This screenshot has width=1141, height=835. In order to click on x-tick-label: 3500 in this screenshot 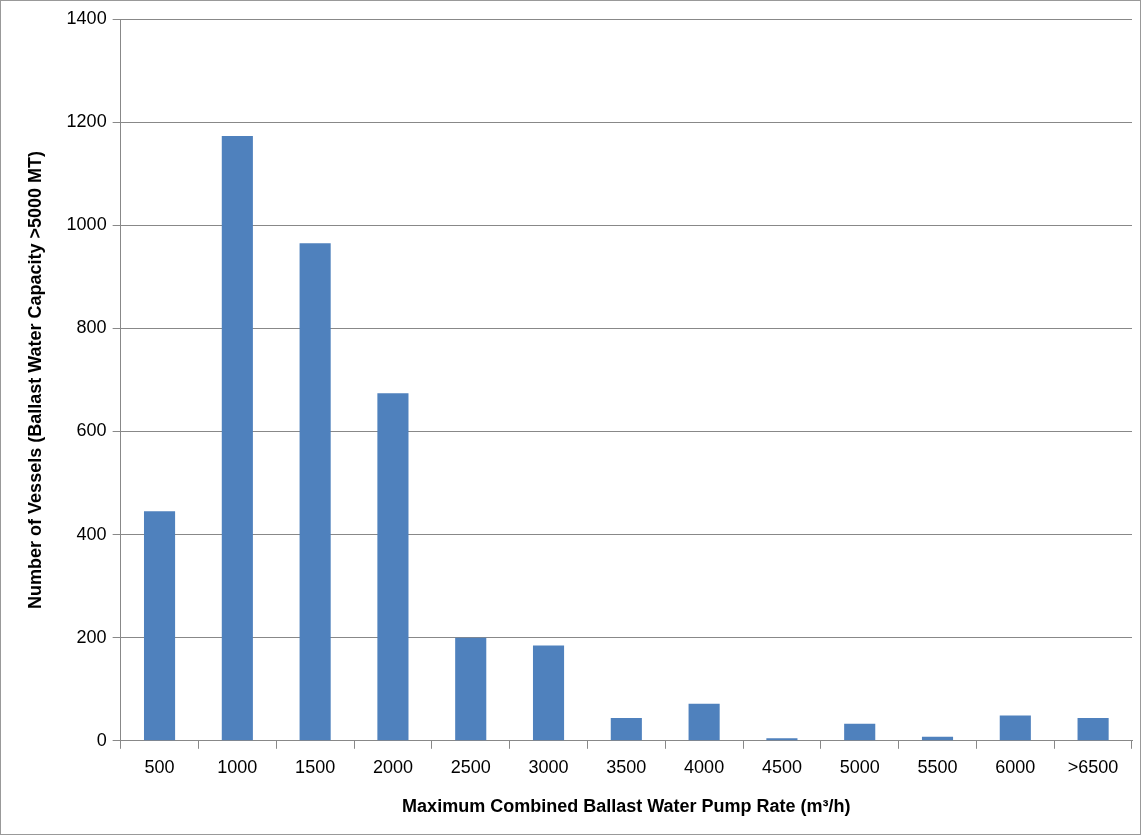, I will do `click(626, 766)`.